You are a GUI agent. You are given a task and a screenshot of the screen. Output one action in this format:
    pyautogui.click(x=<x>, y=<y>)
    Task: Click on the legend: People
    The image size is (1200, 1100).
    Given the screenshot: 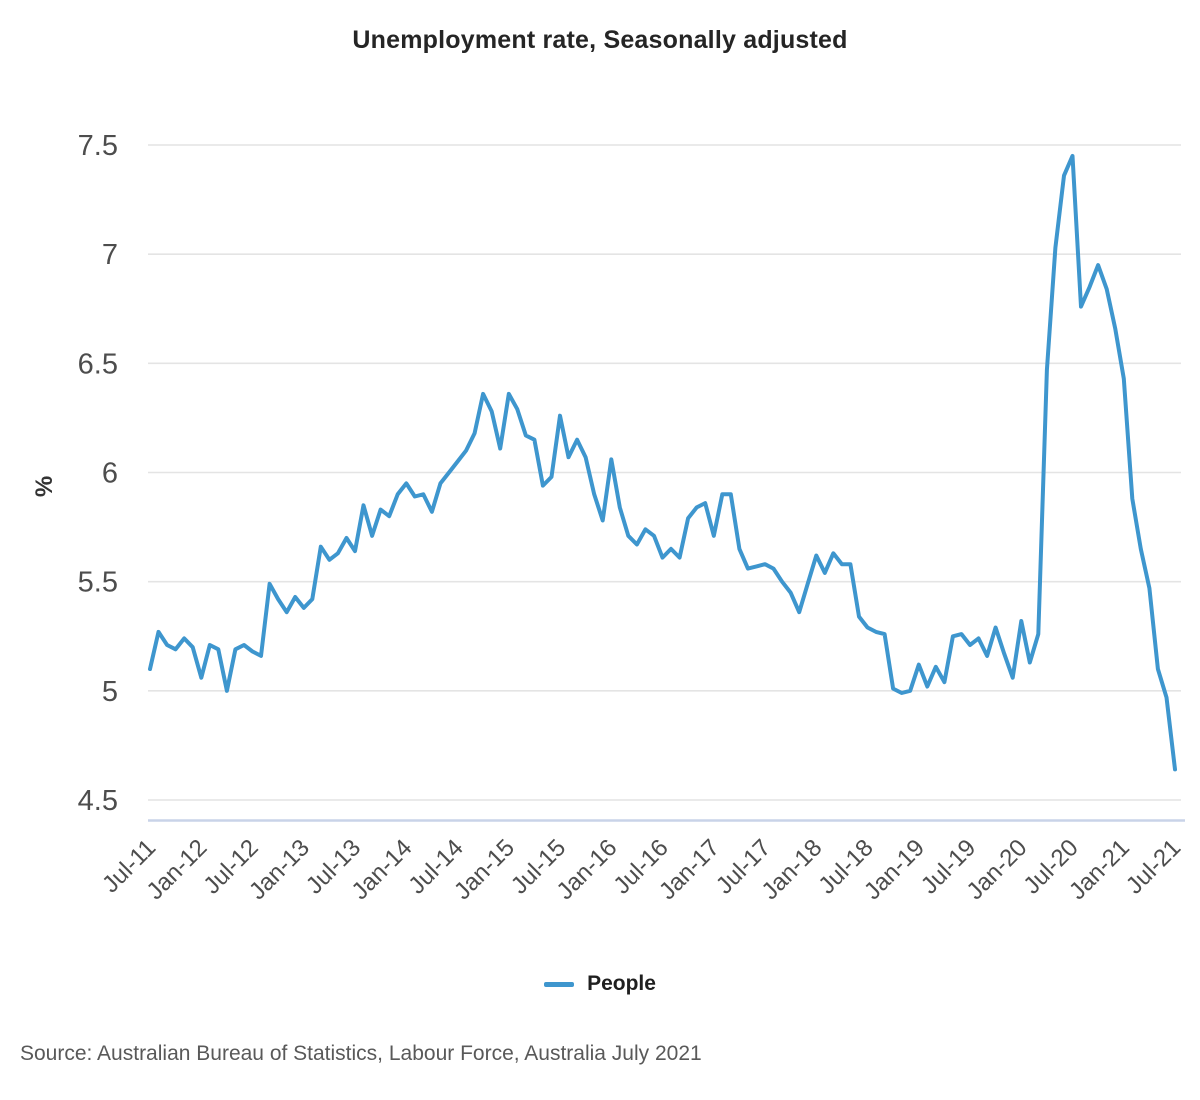 What is the action you would take?
    pyautogui.click(x=600, y=984)
    